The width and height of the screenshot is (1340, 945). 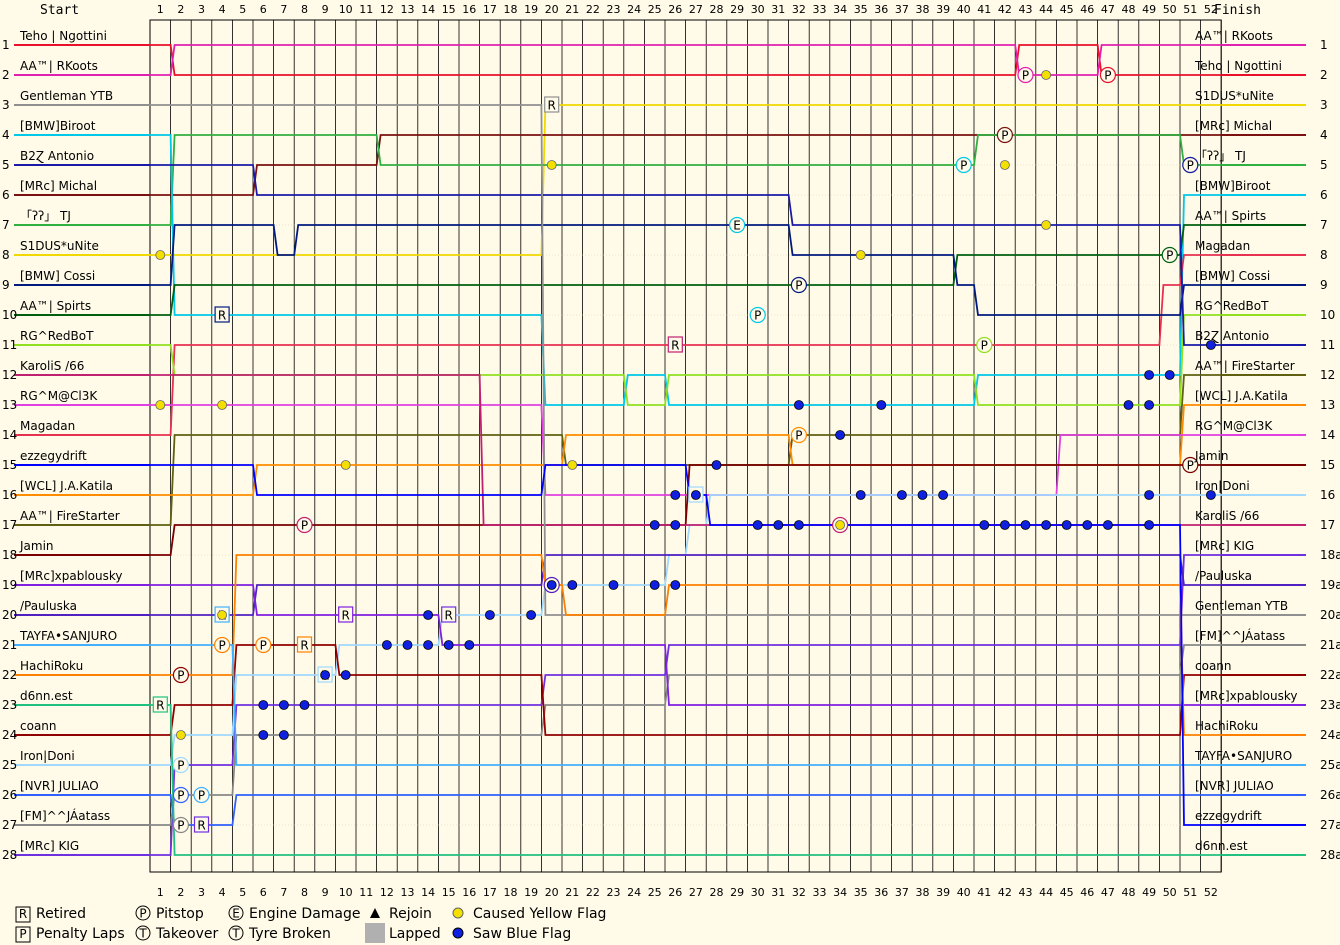 I want to click on start-driver-label: ezzegydrift, so click(x=53, y=456).